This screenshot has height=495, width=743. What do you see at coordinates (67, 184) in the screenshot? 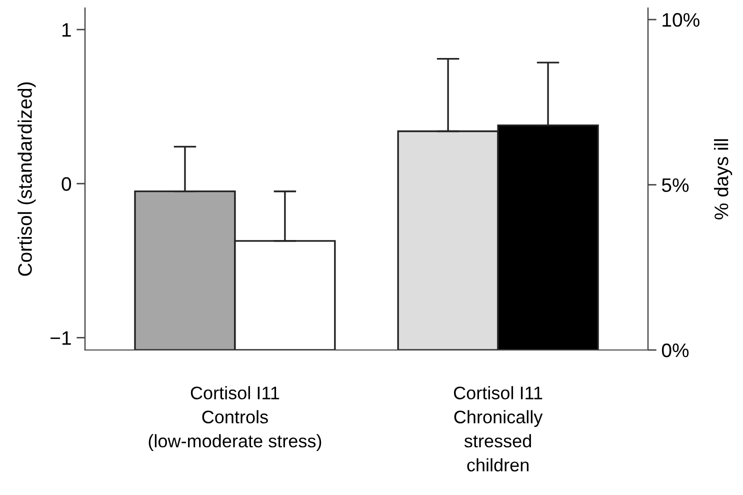
I see `y-tick-label: 0` at bounding box center [67, 184].